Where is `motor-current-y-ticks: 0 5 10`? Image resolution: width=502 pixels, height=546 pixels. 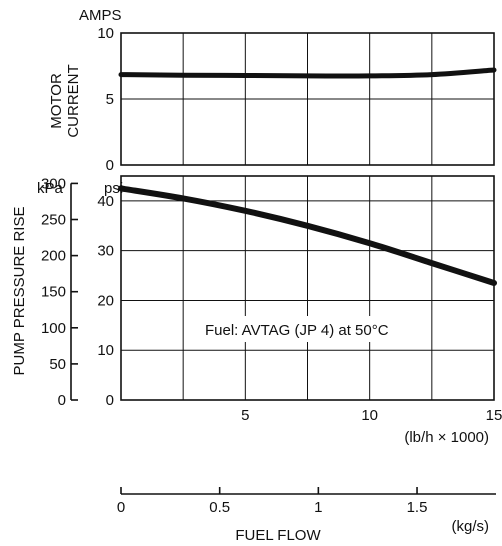
motor-current-y-ticks: 0 5 10 is located at coordinates (105, 99).